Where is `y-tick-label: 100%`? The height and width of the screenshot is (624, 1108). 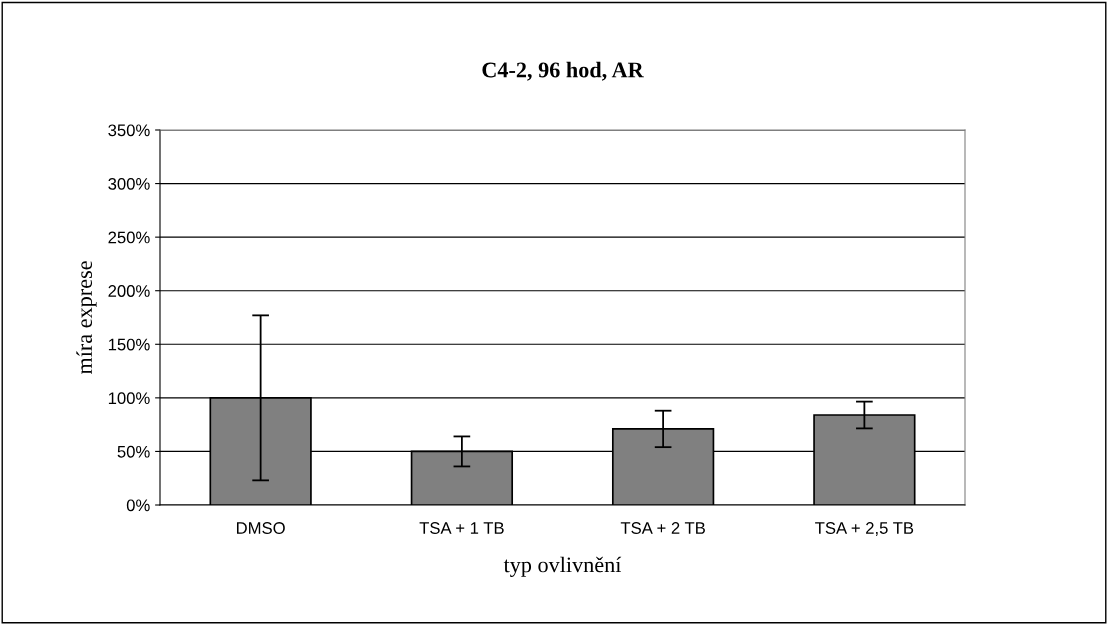 y-tick-label: 100% is located at coordinates (129, 398).